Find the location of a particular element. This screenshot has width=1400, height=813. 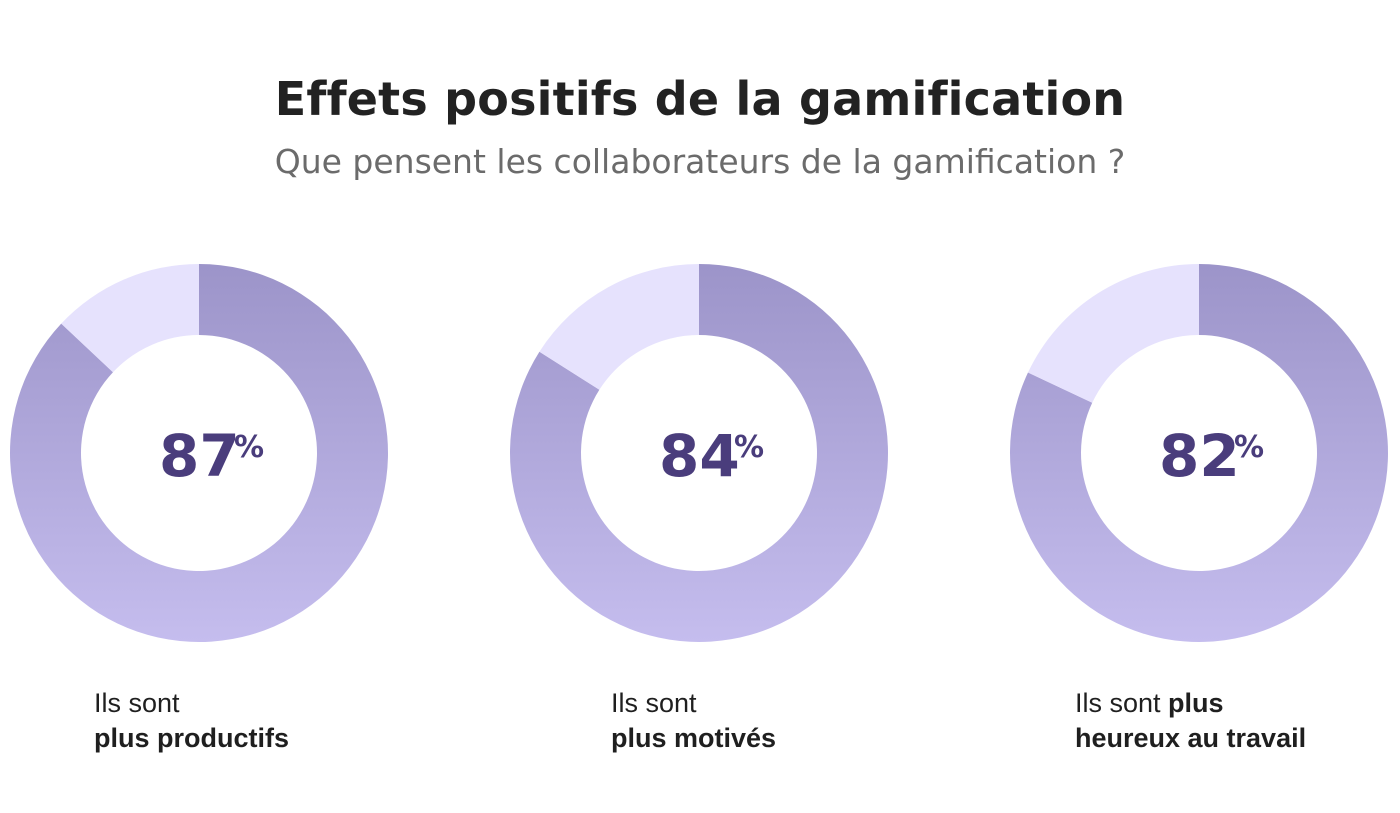

donut-productive: 87% is located at coordinates (199, 453).